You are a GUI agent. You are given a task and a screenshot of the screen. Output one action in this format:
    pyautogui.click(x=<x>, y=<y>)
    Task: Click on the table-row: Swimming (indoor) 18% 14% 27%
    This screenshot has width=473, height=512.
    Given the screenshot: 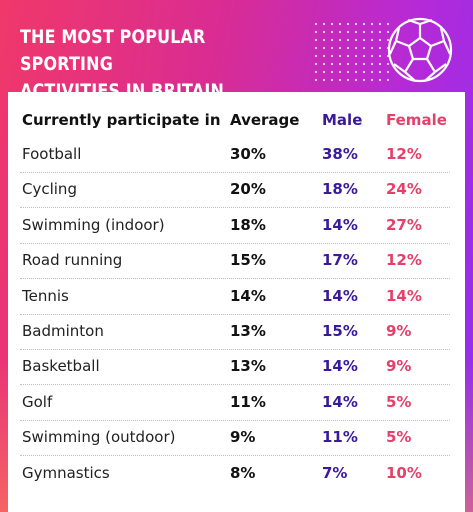 What is the action you would take?
    pyautogui.click(x=235, y=226)
    